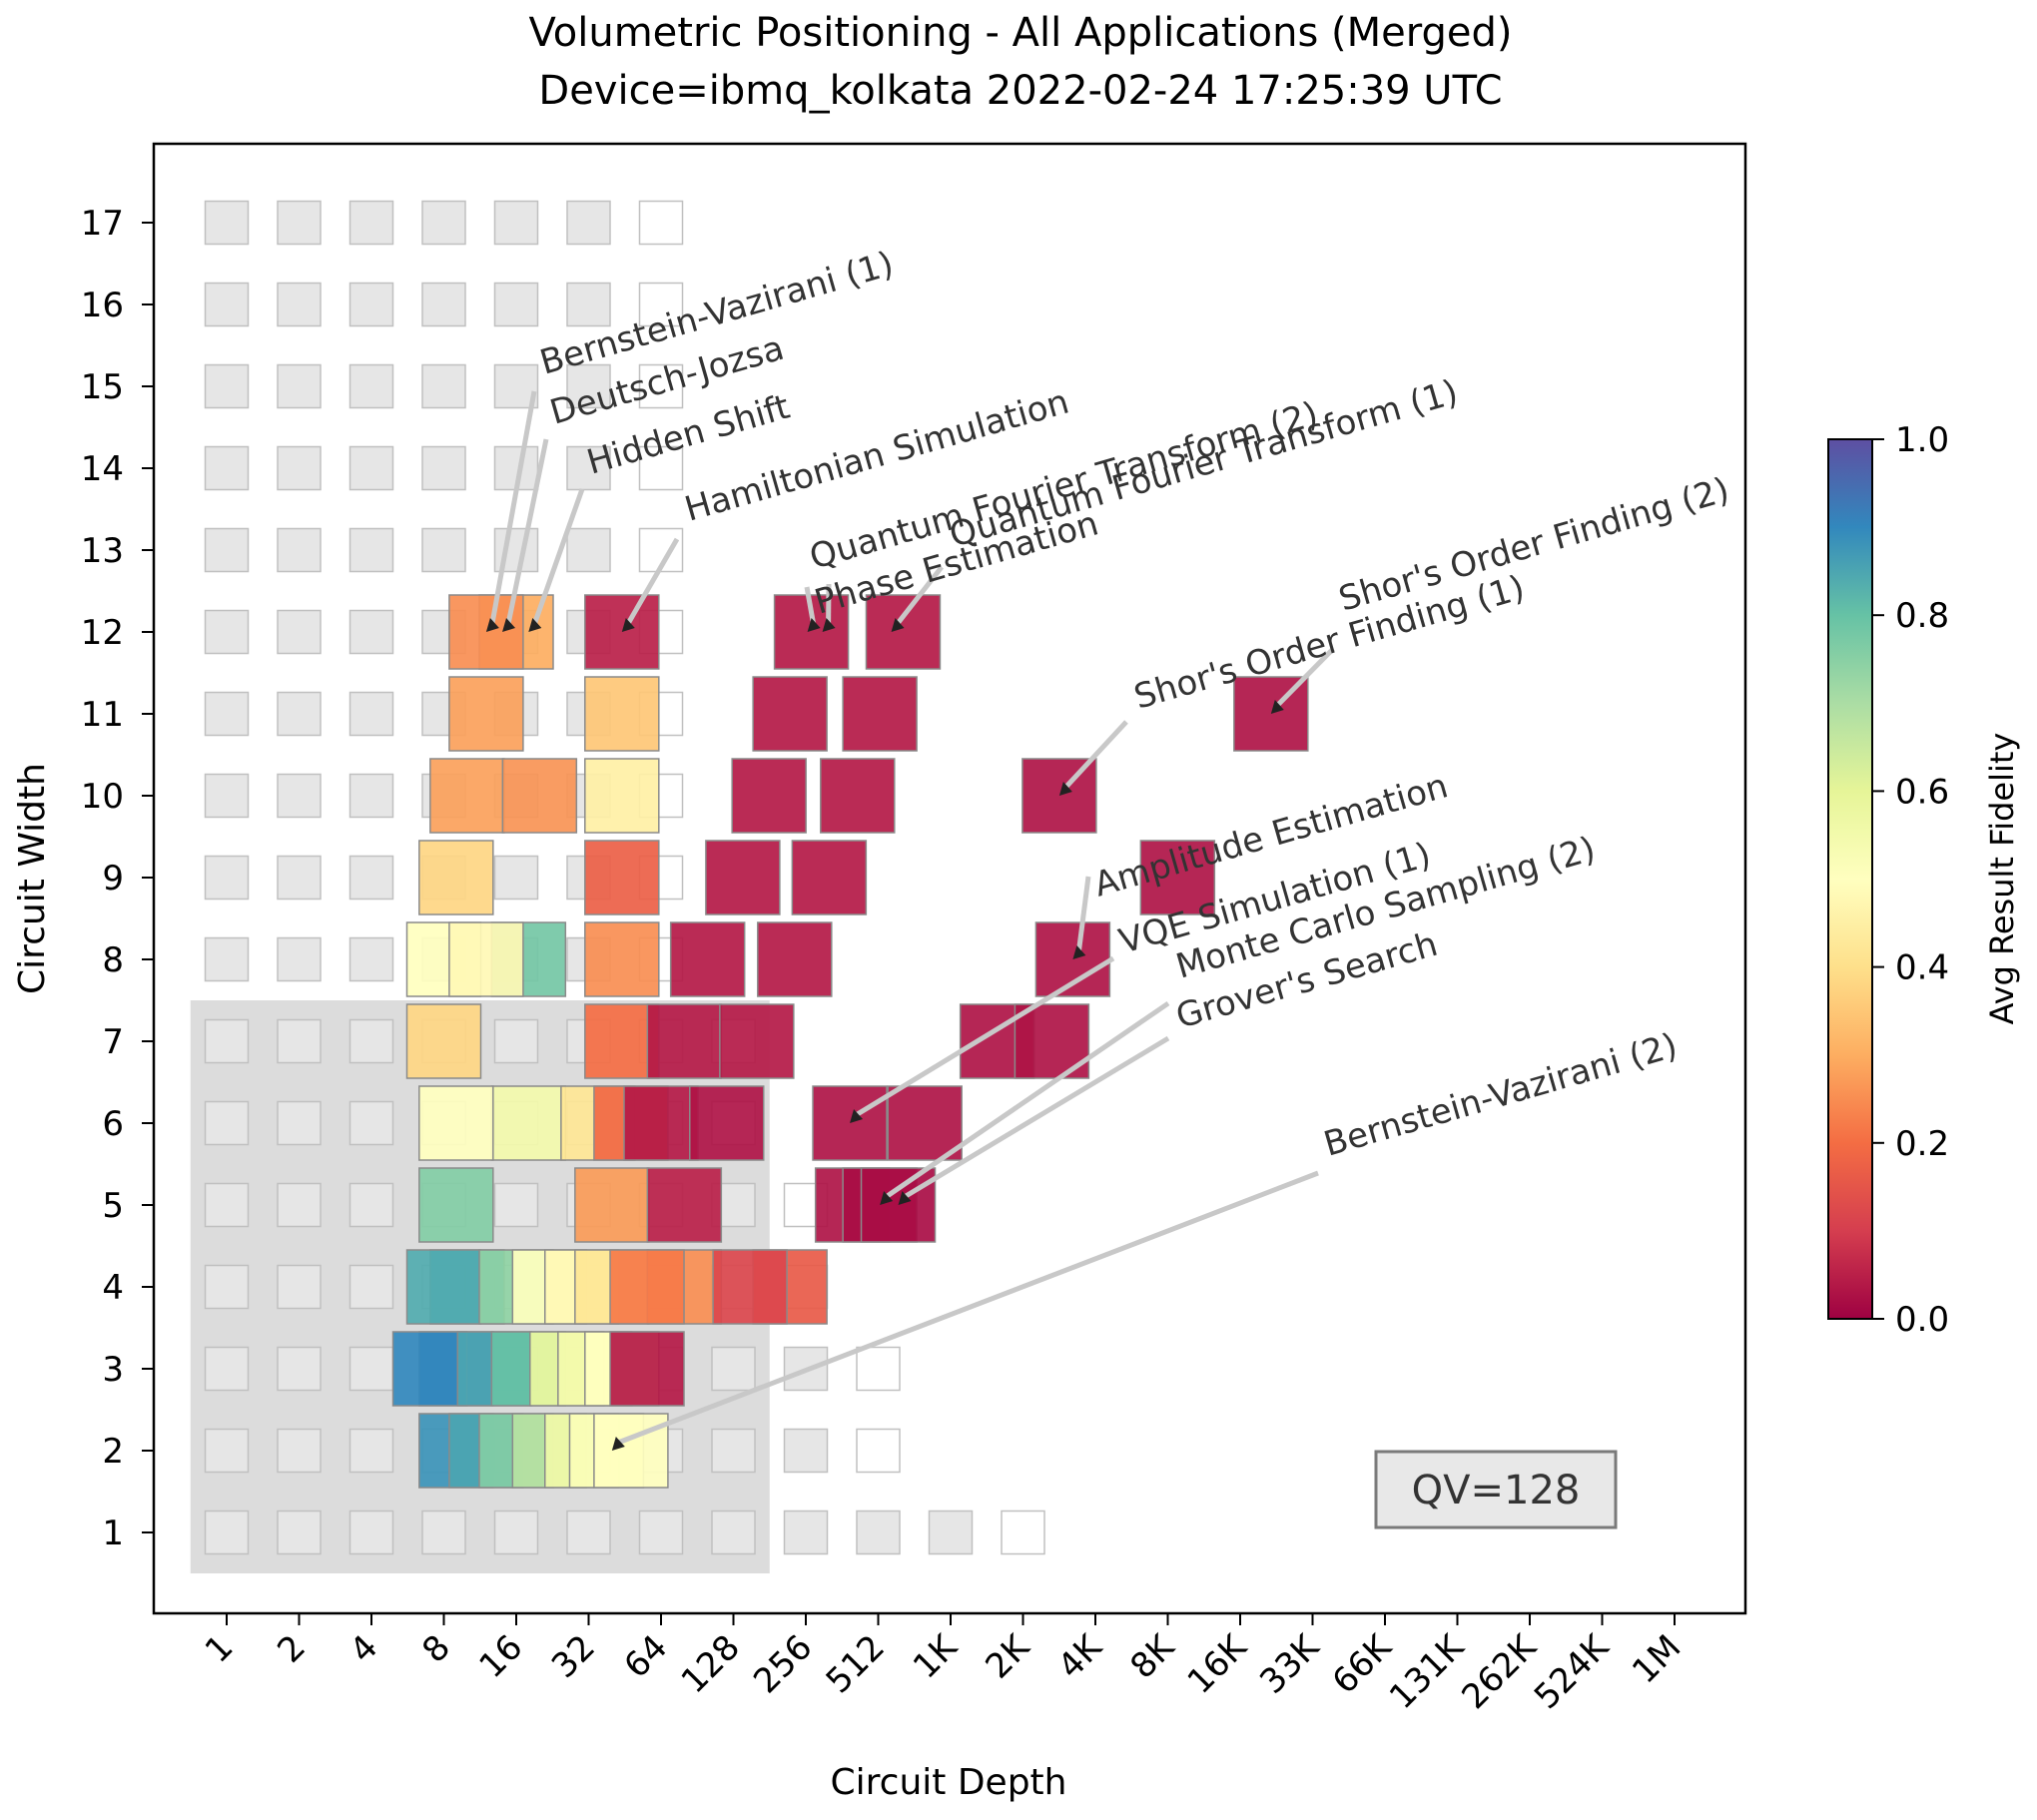 This screenshot has width=2037, height=1820. Describe the element at coordinates (113, 960) in the screenshot. I see `y-tick-label: 8` at that location.